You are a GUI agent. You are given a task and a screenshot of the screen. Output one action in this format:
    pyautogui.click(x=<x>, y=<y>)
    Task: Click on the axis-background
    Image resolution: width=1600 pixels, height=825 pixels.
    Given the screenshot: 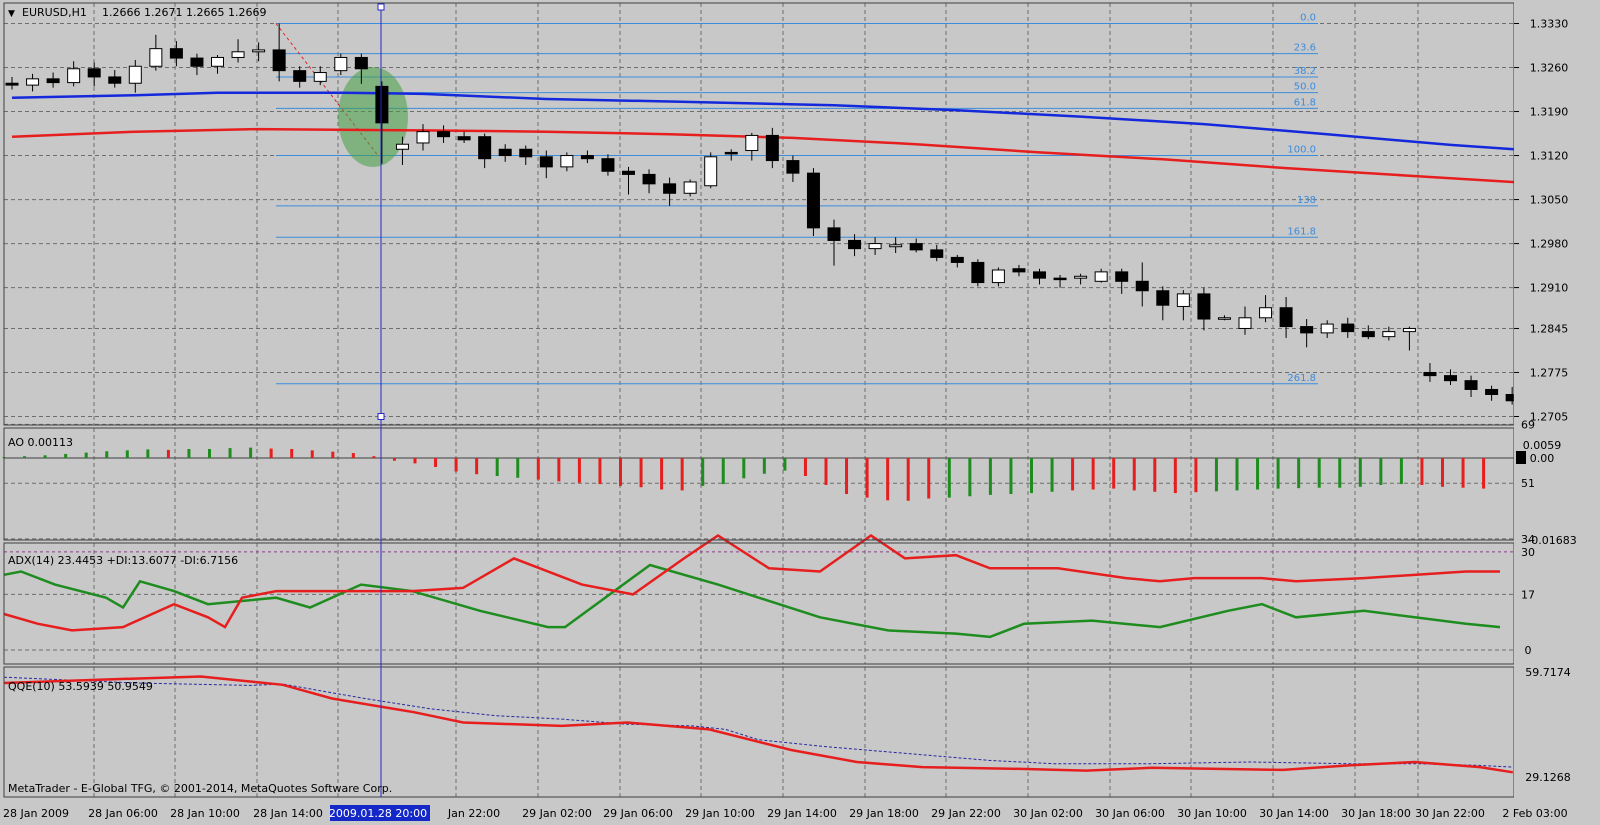 What is the action you would take?
    pyautogui.click(x=1557, y=412)
    